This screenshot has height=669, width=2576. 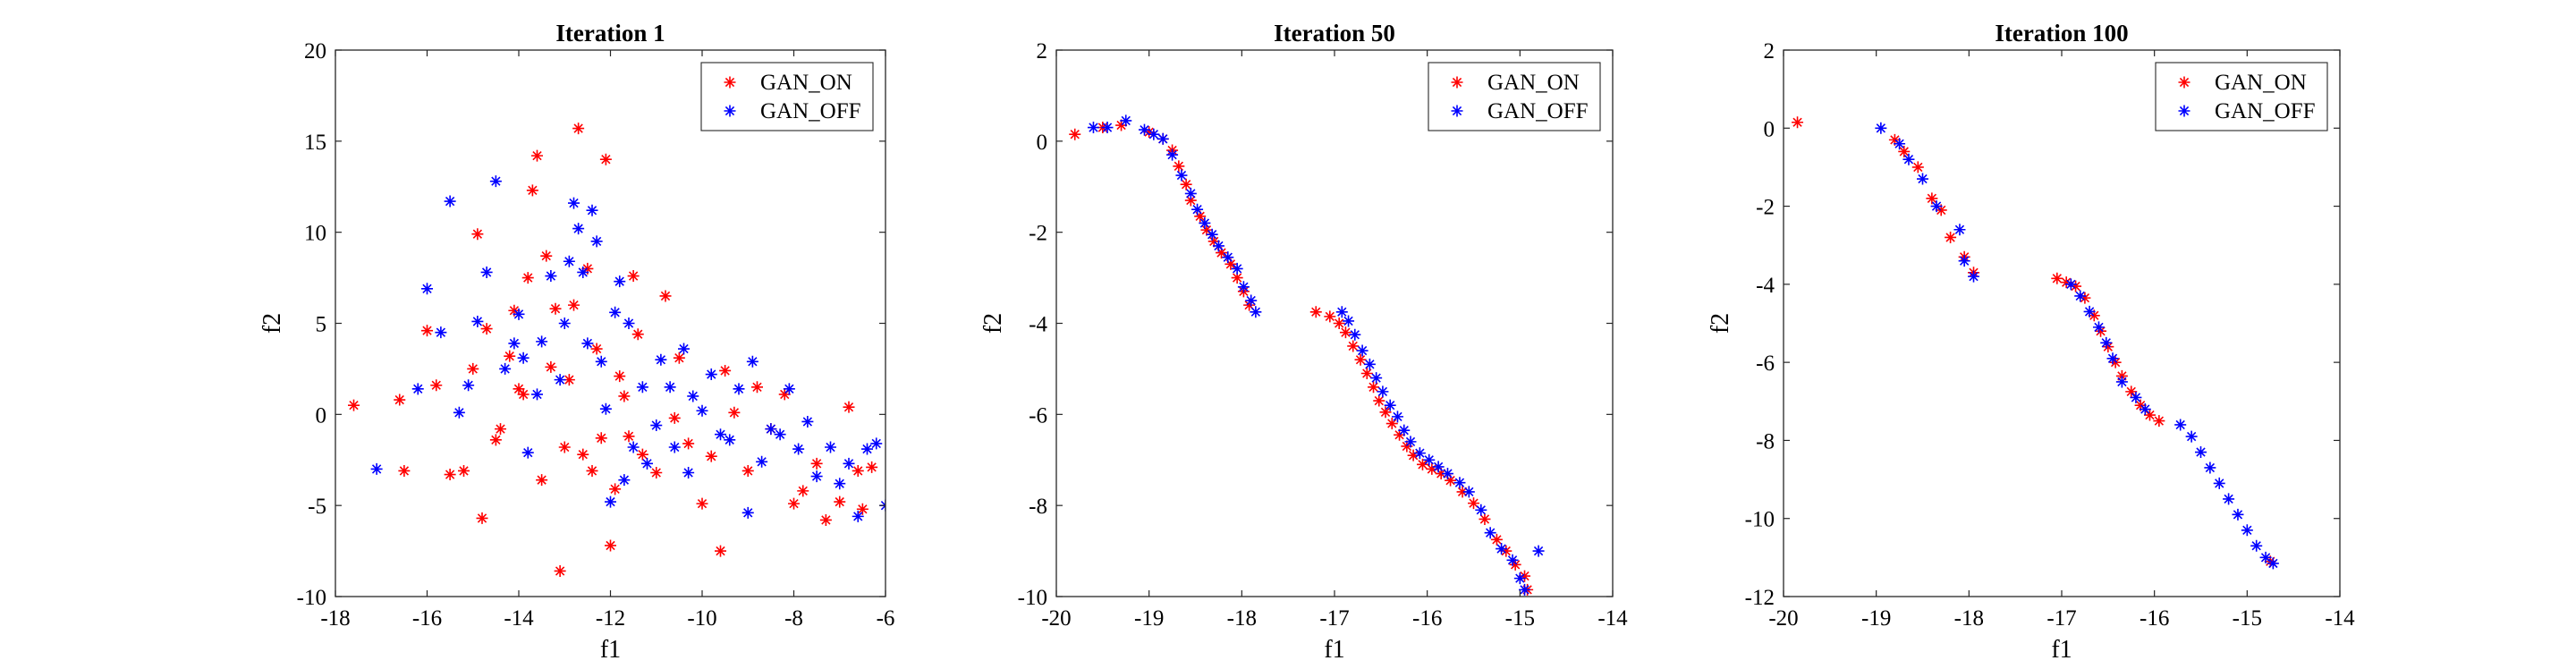 What do you see at coordinates (1514, 96) in the screenshot?
I see `chart-2-legend-box` at bounding box center [1514, 96].